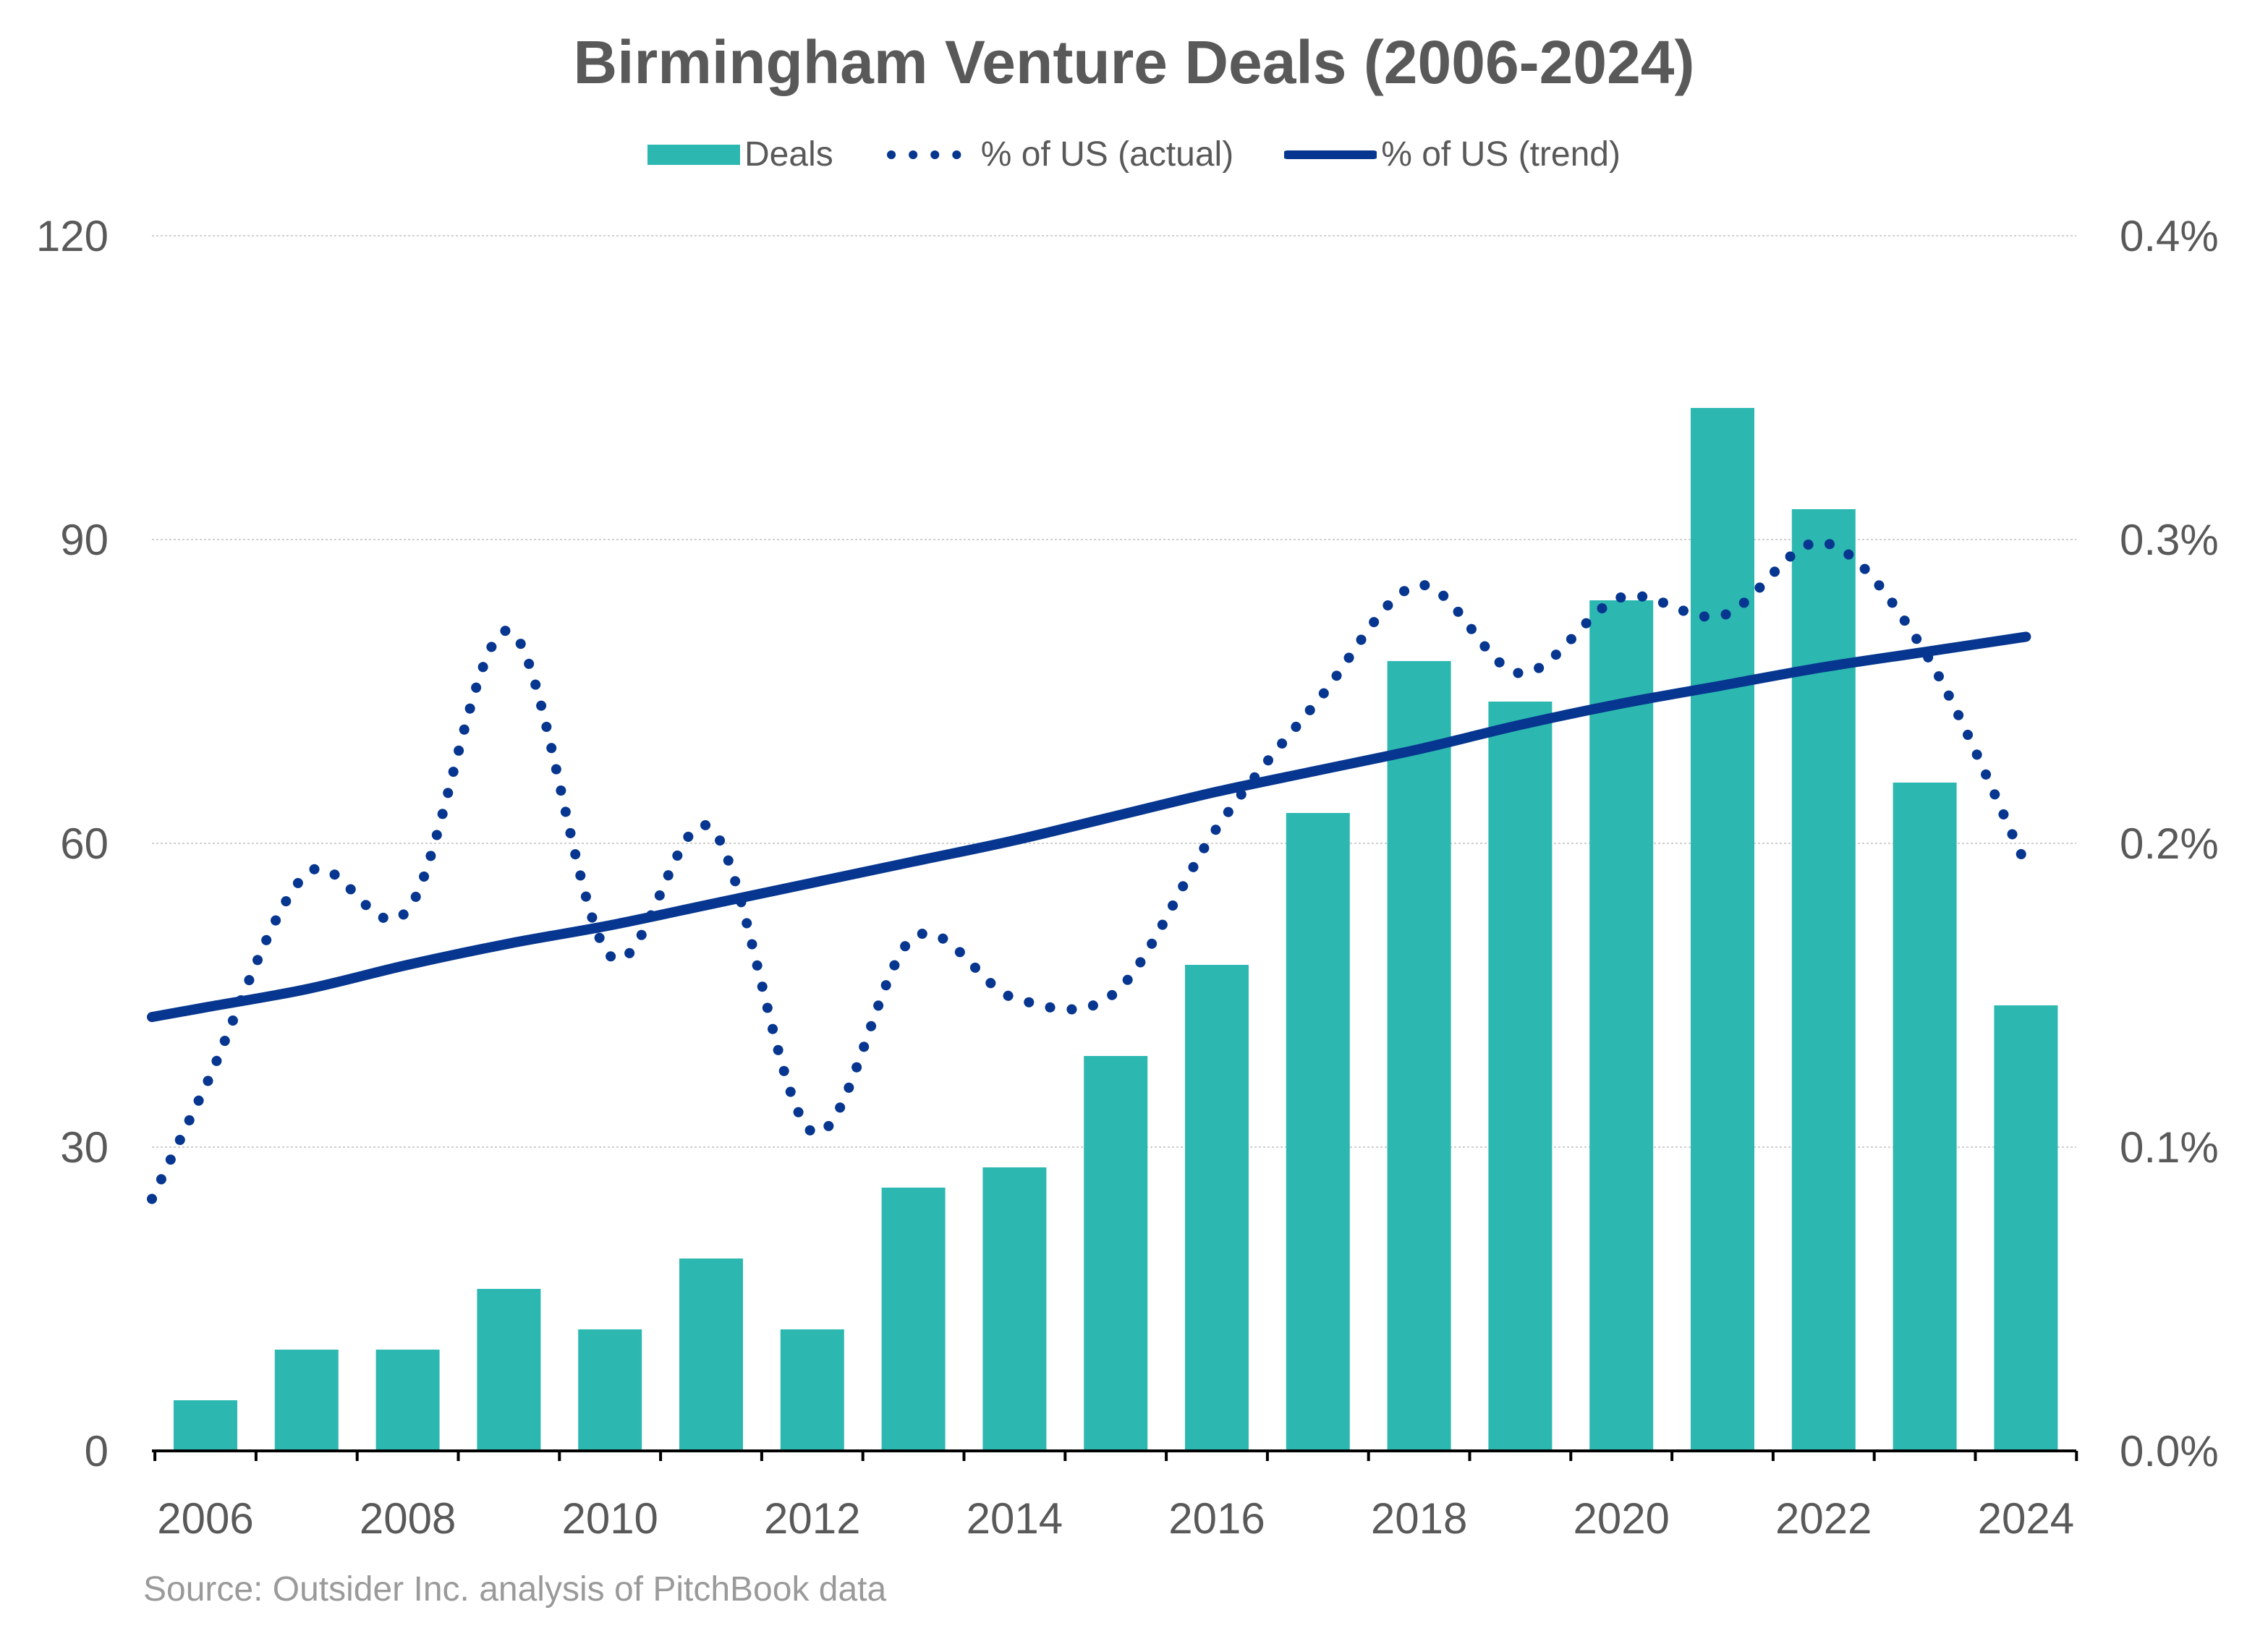 The image size is (2268, 1644). I want to click on x-tick-label: 2014, so click(1015, 1518).